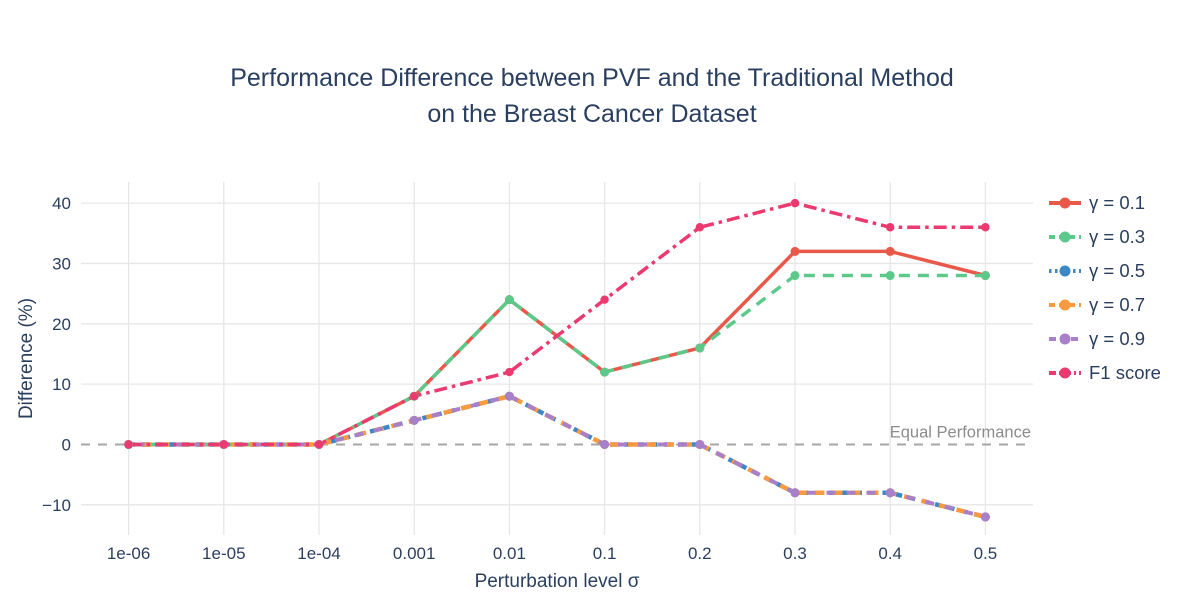 The image size is (1200, 600). I want to click on x-tick-label: 0.2, so click(700, 553).